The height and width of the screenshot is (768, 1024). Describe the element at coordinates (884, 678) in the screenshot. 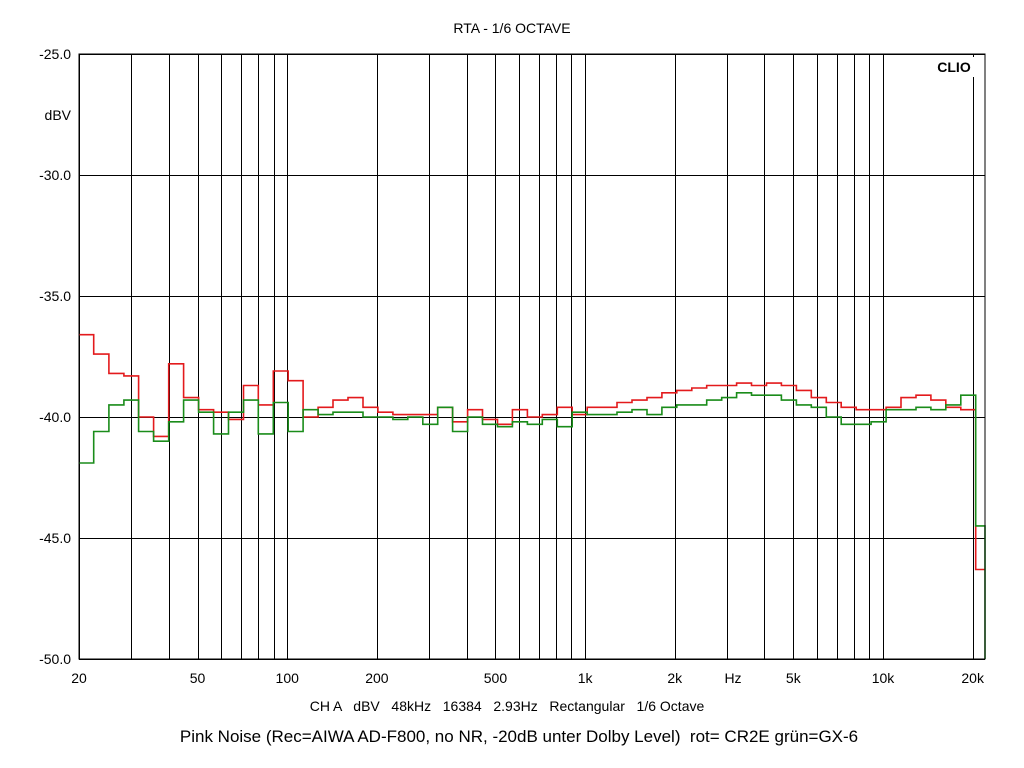

I see `x-tick-label: 10k` at that location.